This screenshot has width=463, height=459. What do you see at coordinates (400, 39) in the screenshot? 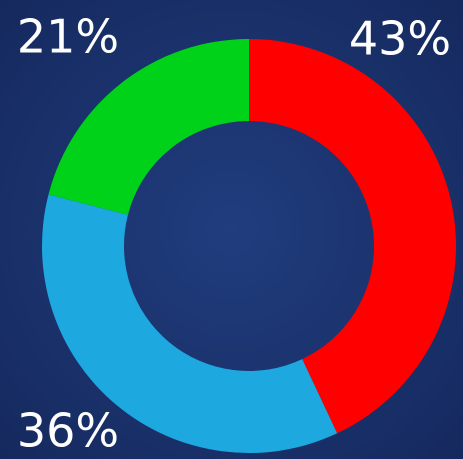
I see `value-label: 43%` at bounding box center [400, 39].